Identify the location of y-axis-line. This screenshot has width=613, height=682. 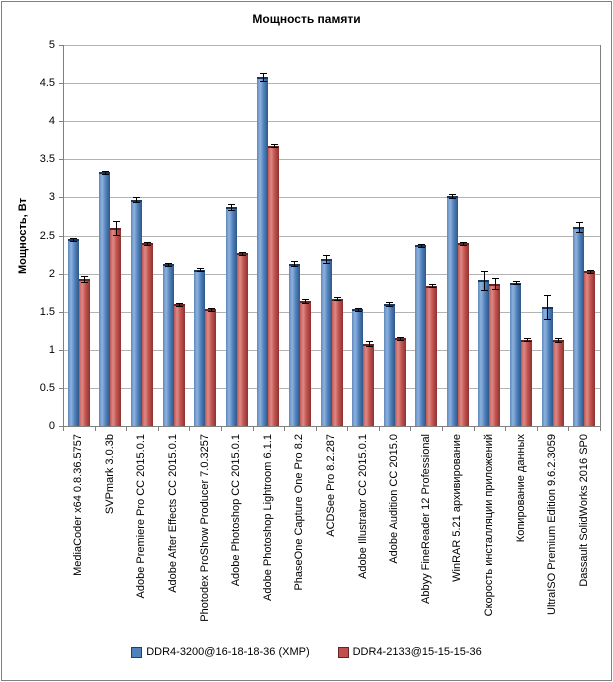
(63, 235).